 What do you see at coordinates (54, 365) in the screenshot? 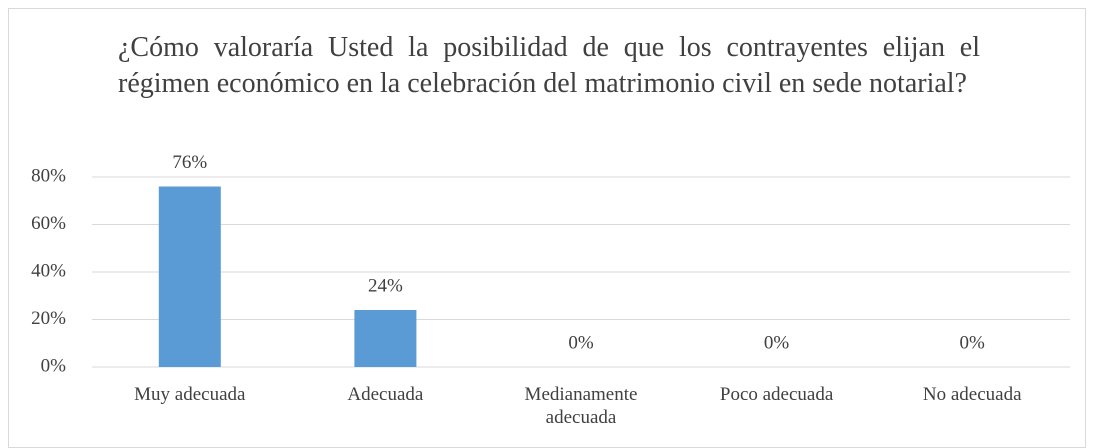
I see `y-tick-label: 0%` at bounding box center [54, 365].